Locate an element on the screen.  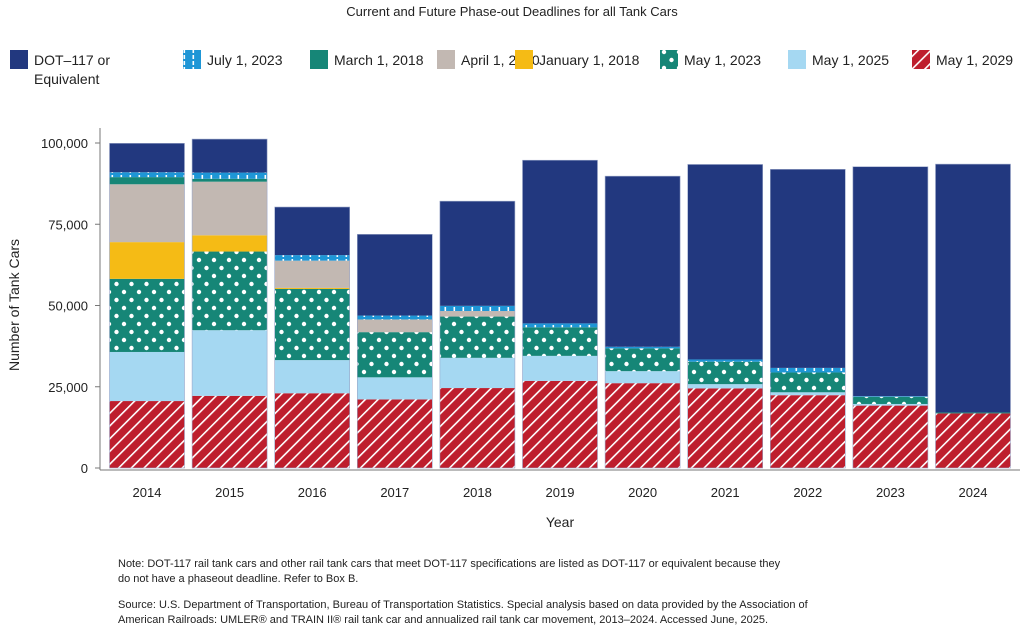
bar-stack-2015 is located at coordinates (229, 303).